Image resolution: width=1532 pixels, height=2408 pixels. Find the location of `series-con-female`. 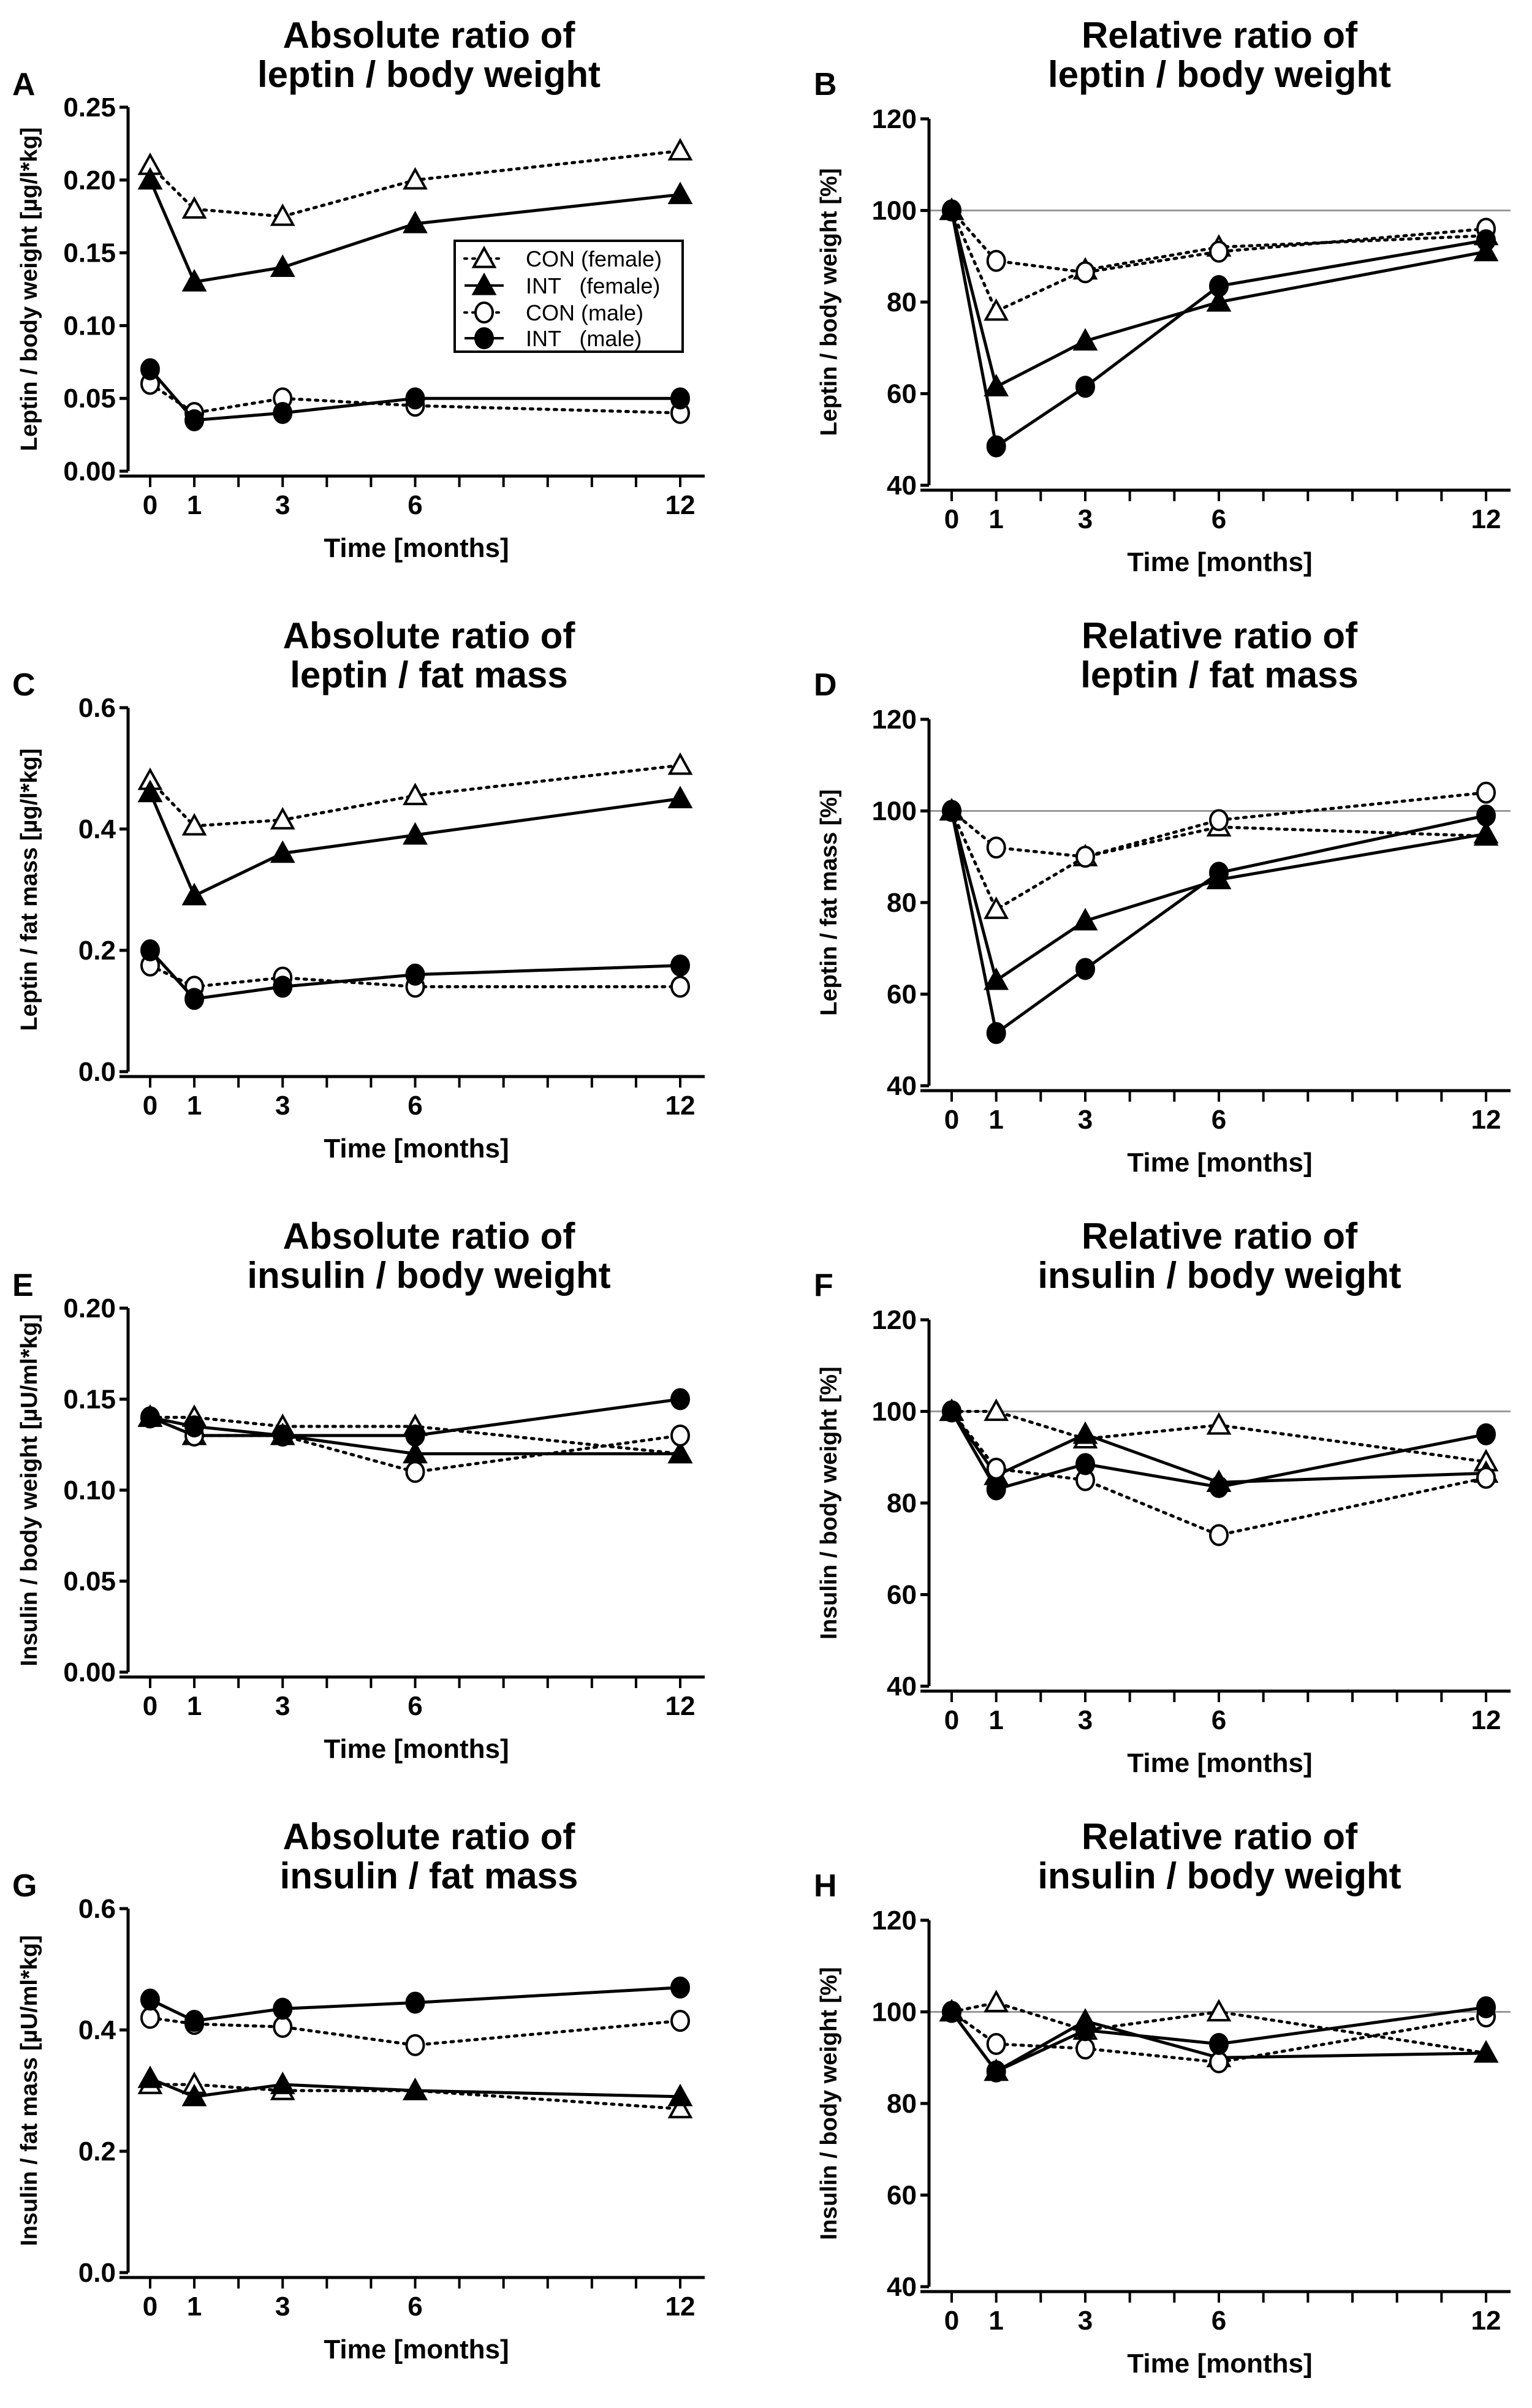

series-con-female is located at coordinates (415, 182).